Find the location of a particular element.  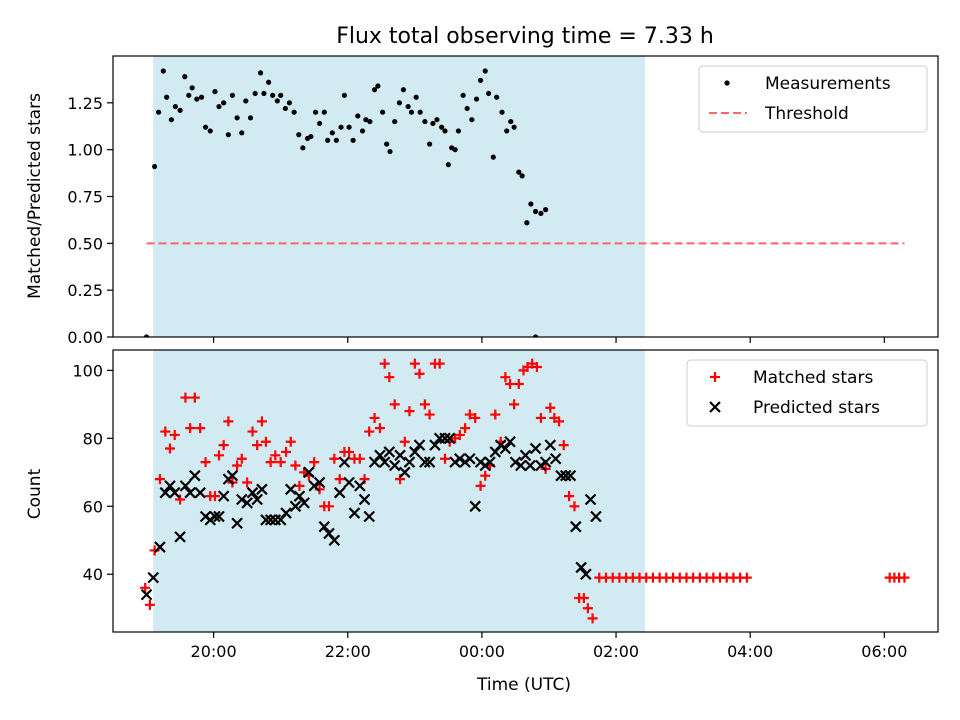

legend-entry-label: Matched stars is located at coordinates (813, 378).